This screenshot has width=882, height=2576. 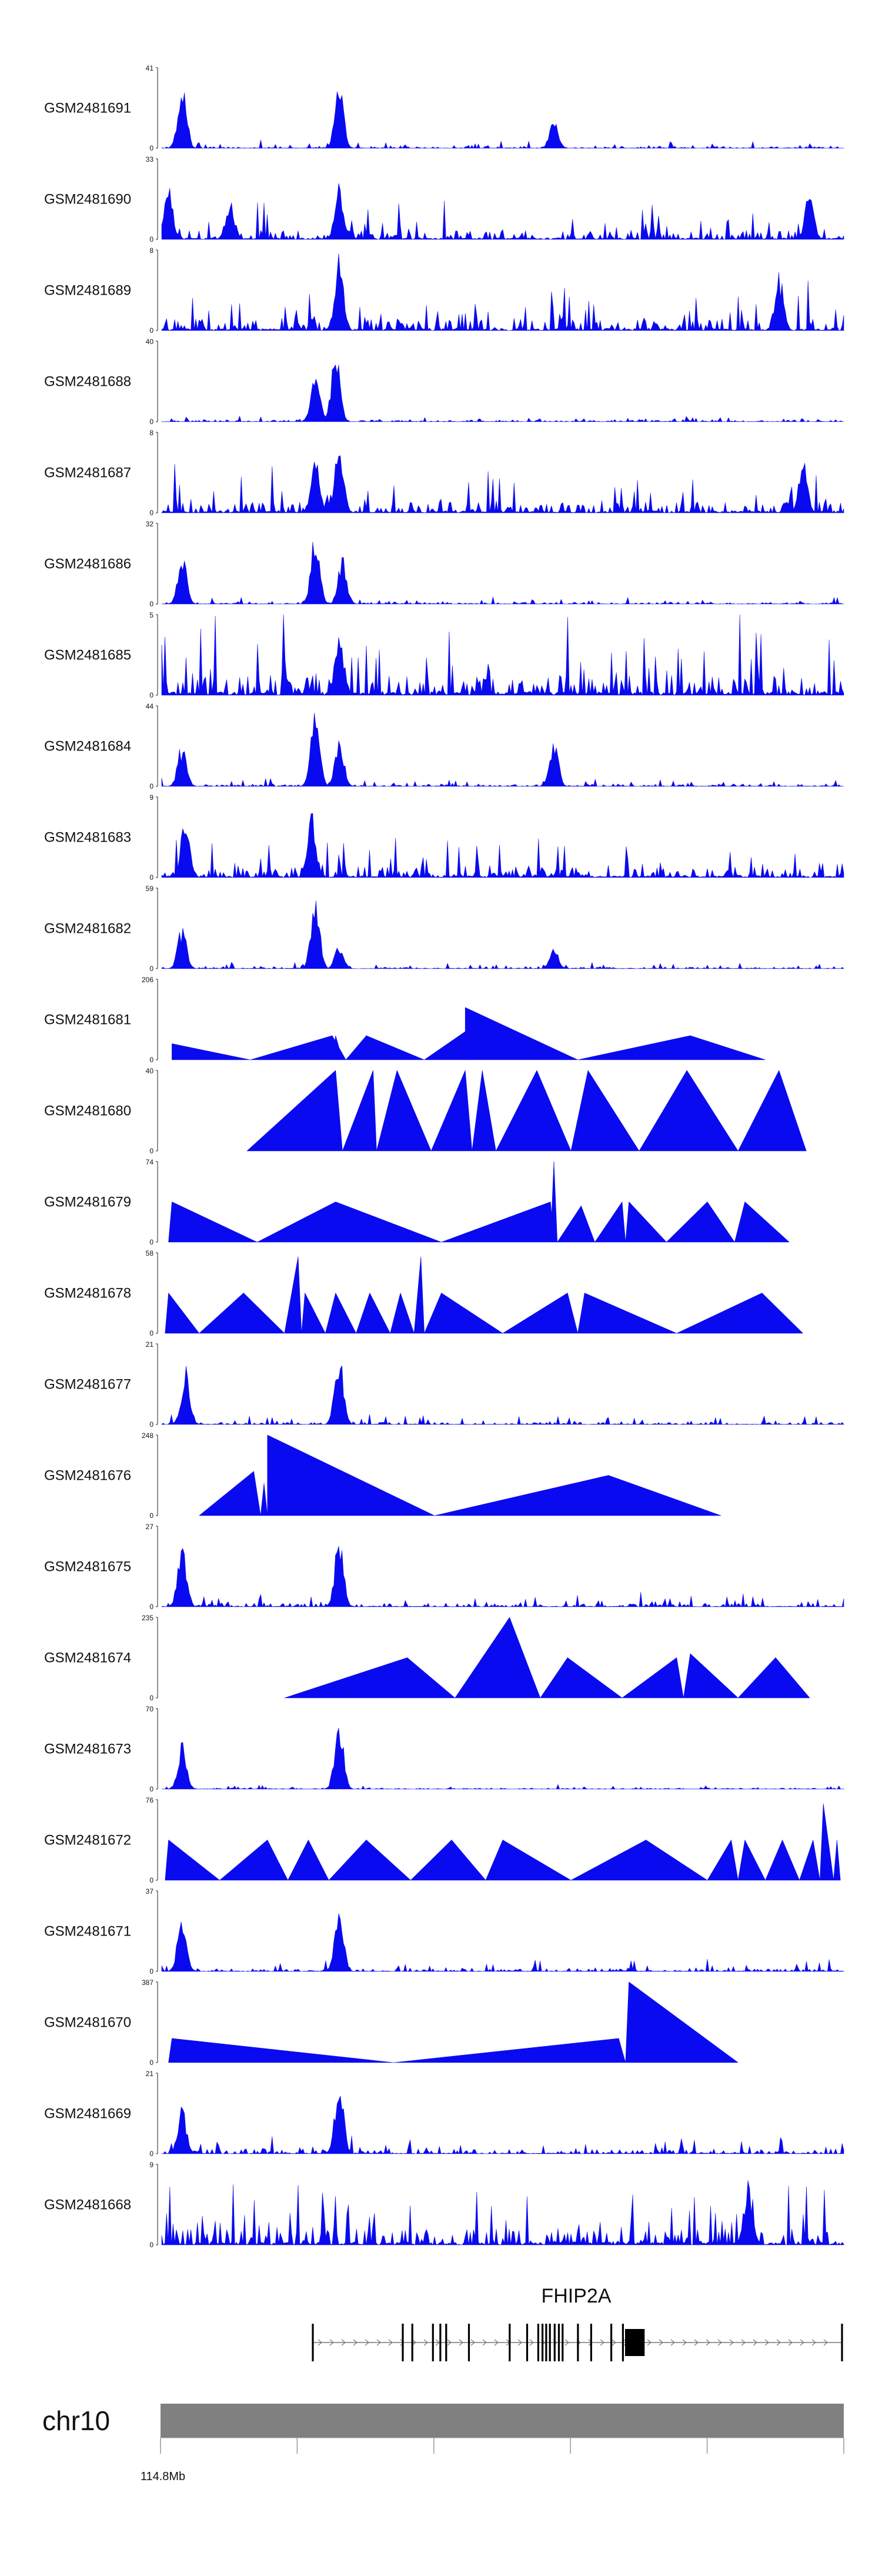 What do you see at coordinates (87, 473) in the screenshot?
I see `track-label: GSM2481687` at bounding box center [87, 473].